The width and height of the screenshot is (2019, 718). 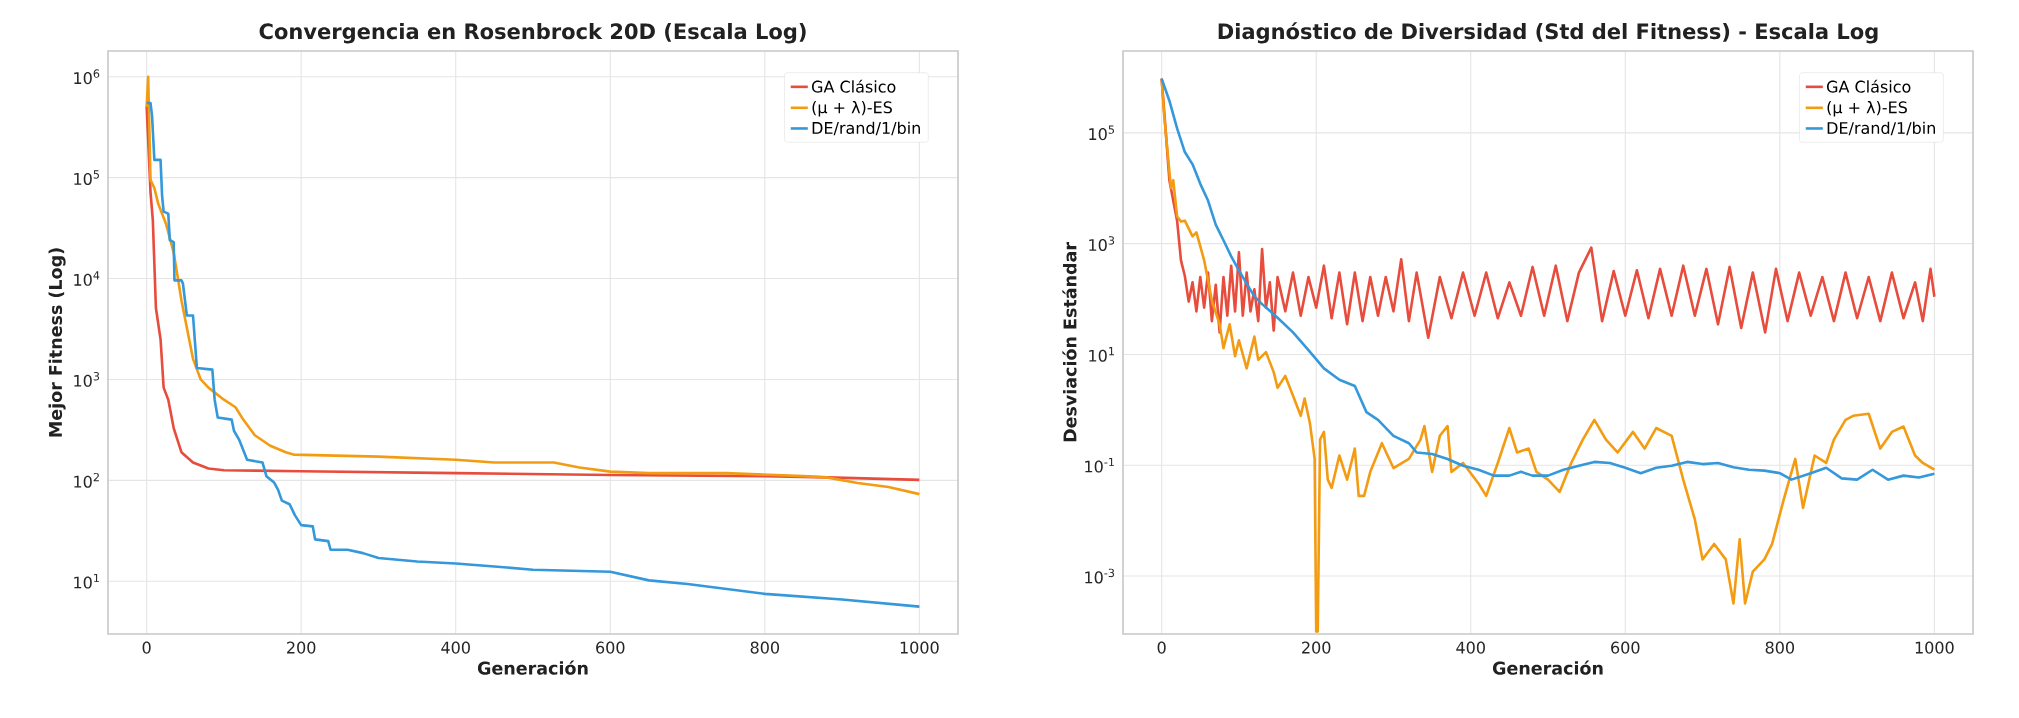 What do you see at coordinates (57, 342) in the screenshot?
I see `y-axis-title: Mejor Fitness (Log)` at bounding box center [57, 342].